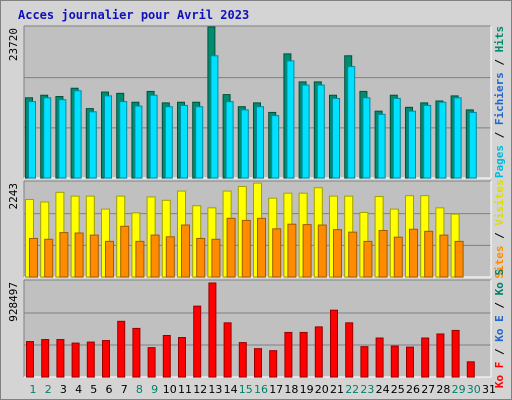  What do you see at coordinates (307, 389) in the screenshot?
I see `x-tick-label-19: 19` at bounding box center [307, 389].